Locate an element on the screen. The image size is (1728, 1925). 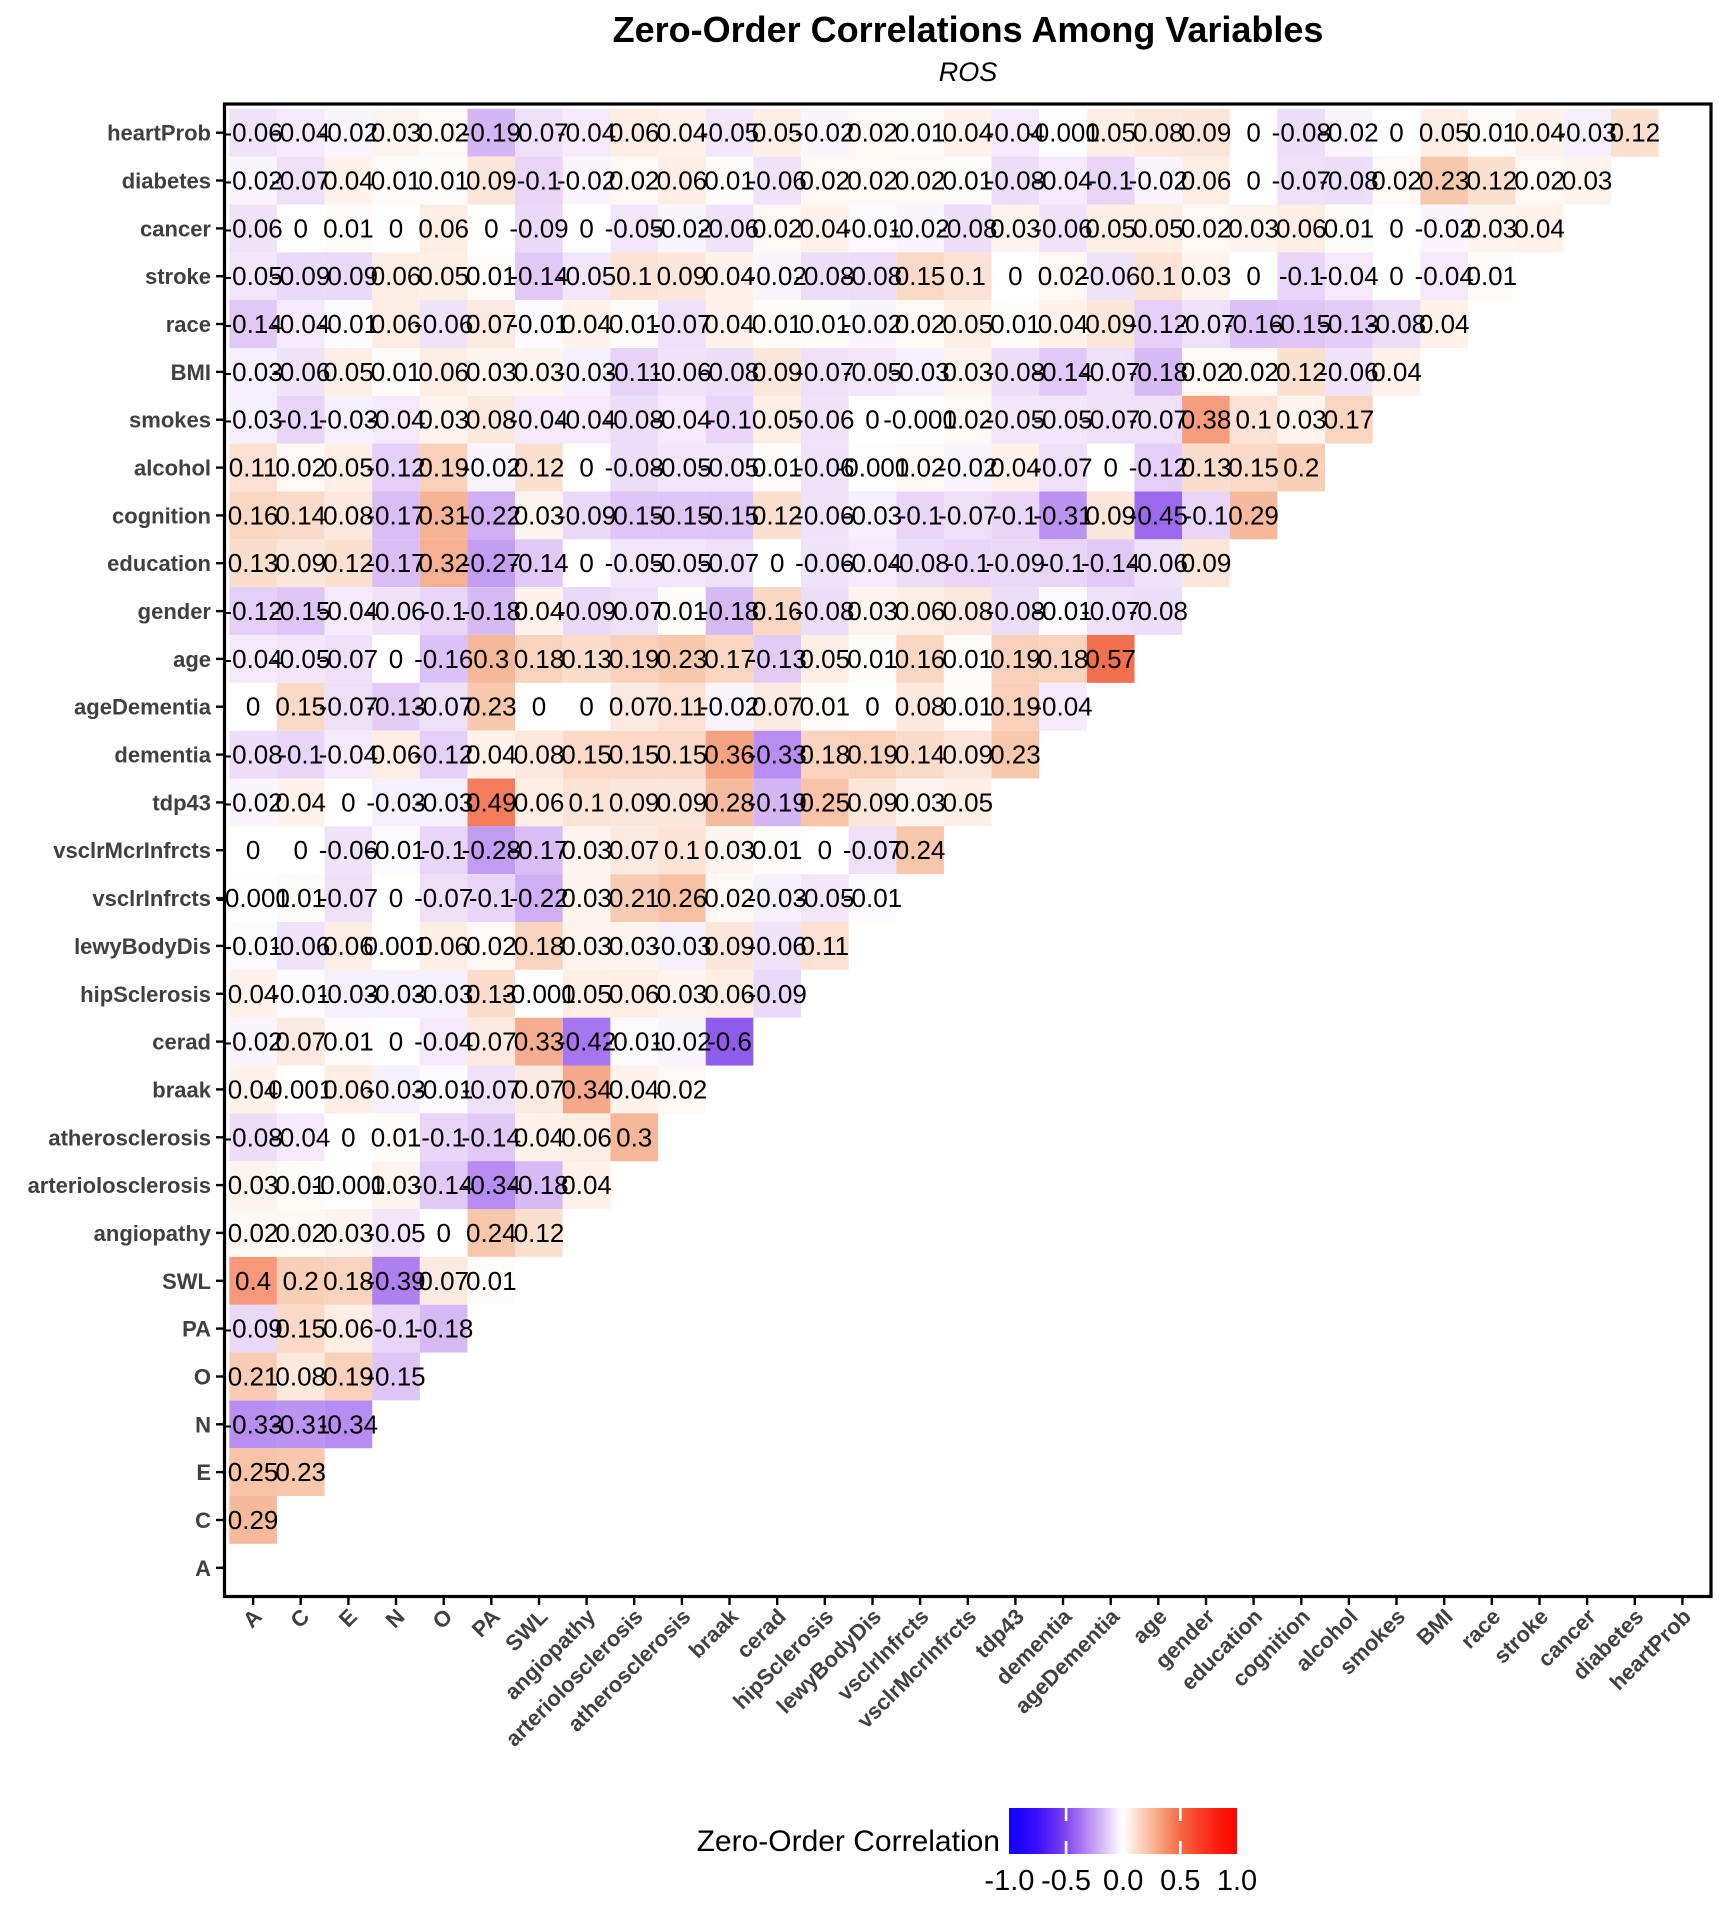
svg-text: 0.18 is located at coordinates (539, 659).